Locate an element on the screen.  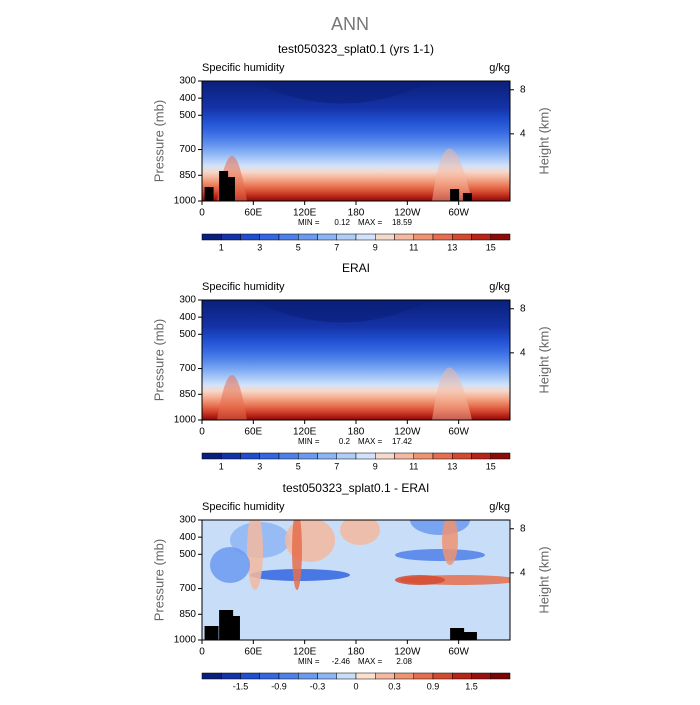
max-value: 2.08 is located at coordinates (404, 661).